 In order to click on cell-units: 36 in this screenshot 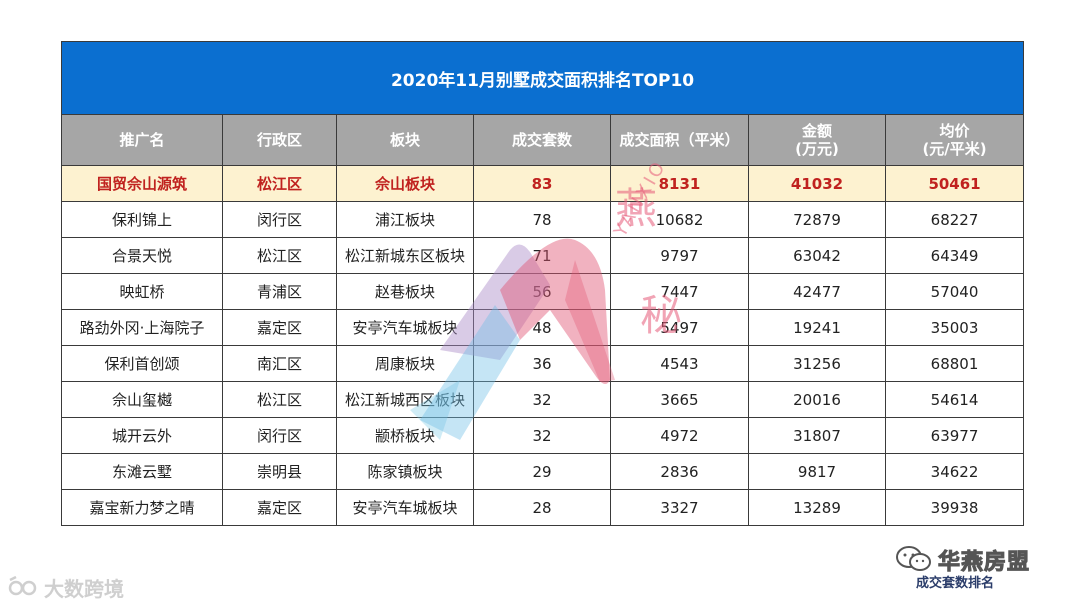, I will do `click(542, 363)`.